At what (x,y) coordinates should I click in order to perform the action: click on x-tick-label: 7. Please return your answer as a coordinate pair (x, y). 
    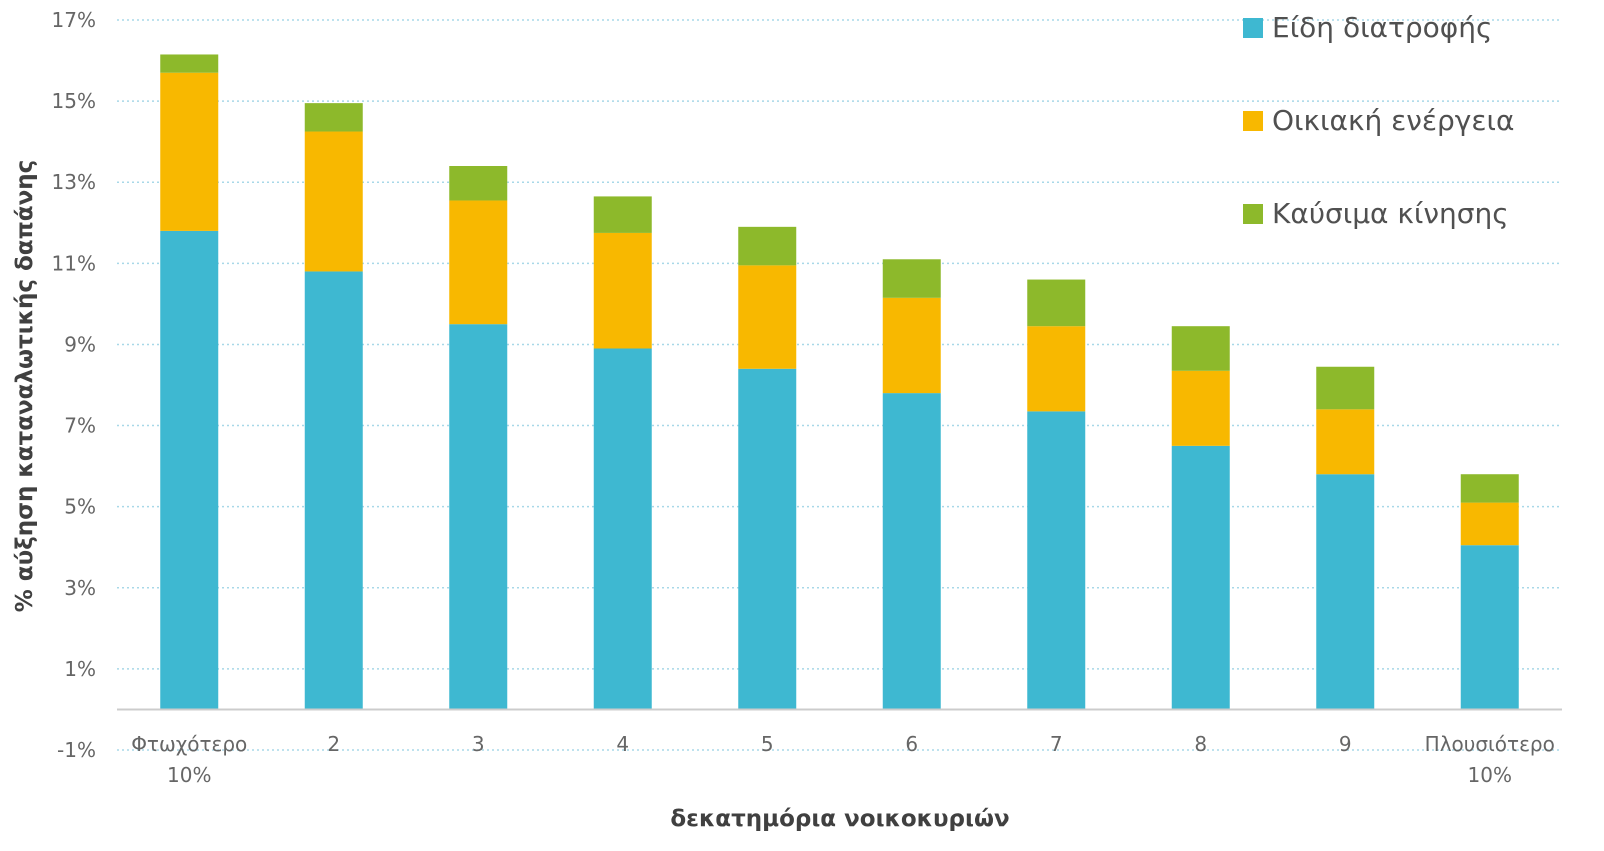
    Looking at the image, I should click on (1056, 744).